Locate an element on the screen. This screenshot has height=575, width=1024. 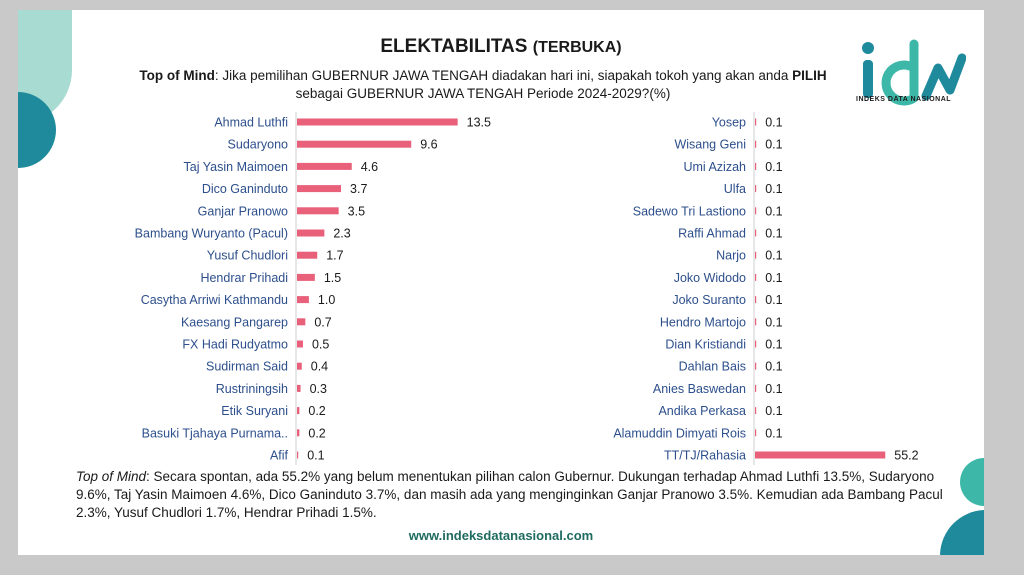
category-label: Yosep is located at coordinates (729, 123).